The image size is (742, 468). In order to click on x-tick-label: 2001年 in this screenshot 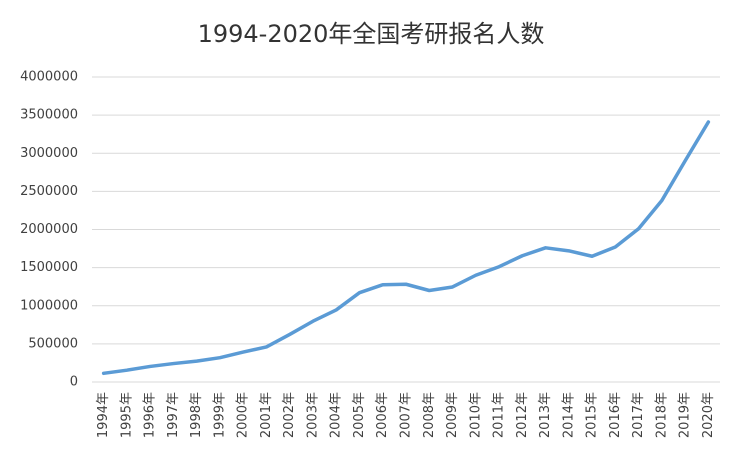, I will do `click(266, 415)`.